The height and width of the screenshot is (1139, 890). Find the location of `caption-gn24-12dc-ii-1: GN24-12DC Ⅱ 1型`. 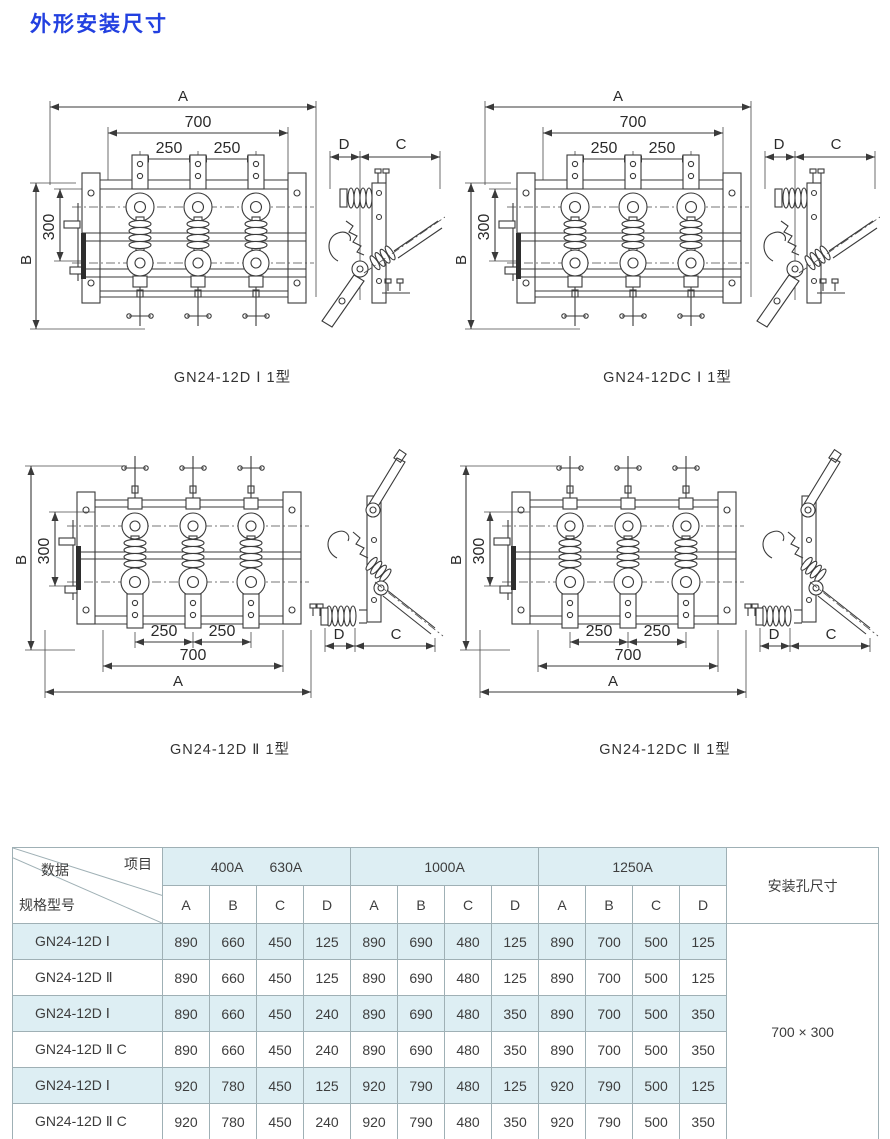

caption-gn24-12dc-ii-1: GN24-12DC Ⅱ 1型 is located at coordinates (665, 750).